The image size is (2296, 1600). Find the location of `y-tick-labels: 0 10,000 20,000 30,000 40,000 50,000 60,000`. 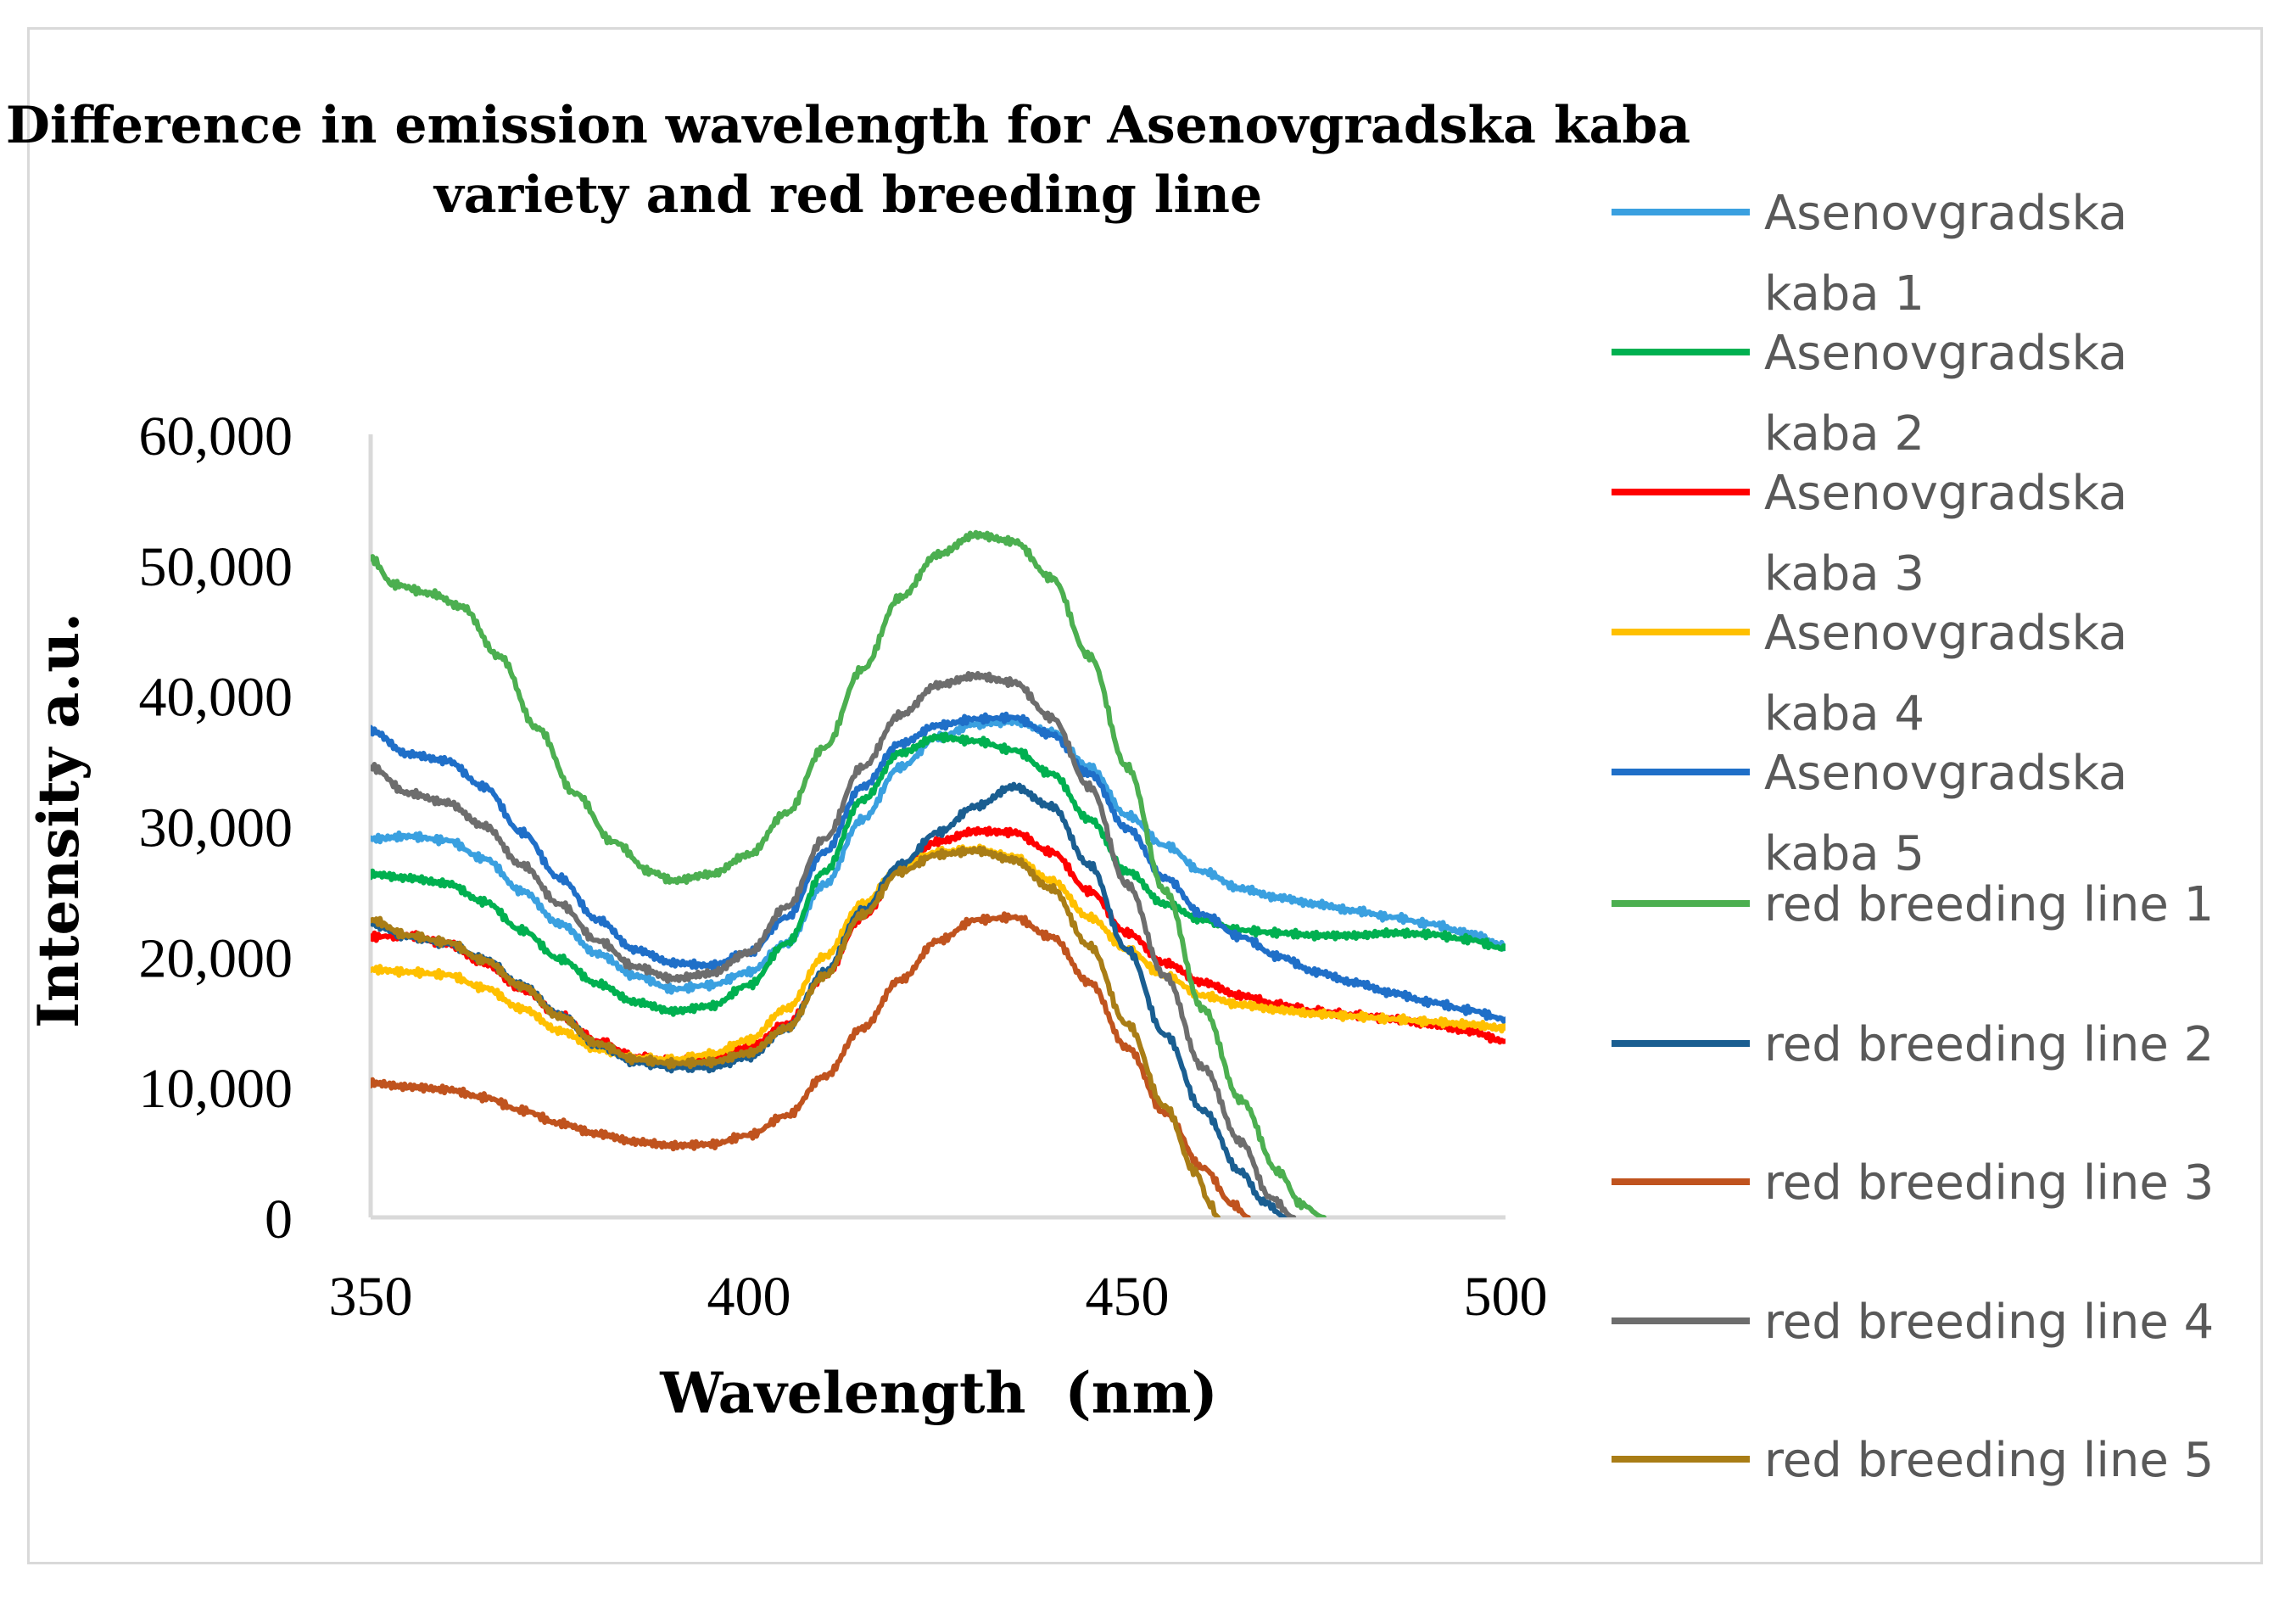

y-tick-labels: 0 10,000 20,000 30,000 40,000 50,000 60,000 is located at coordinates (216, 828).